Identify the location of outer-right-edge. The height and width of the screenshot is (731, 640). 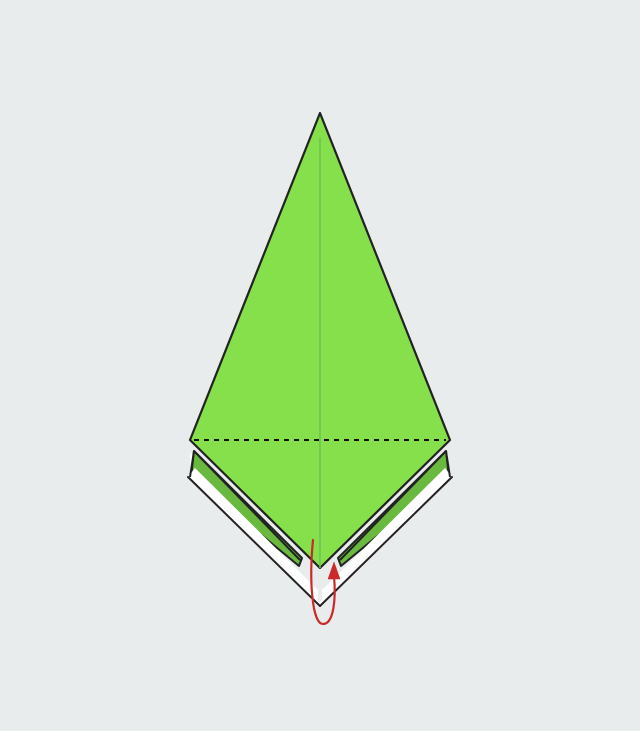
(386, 541).